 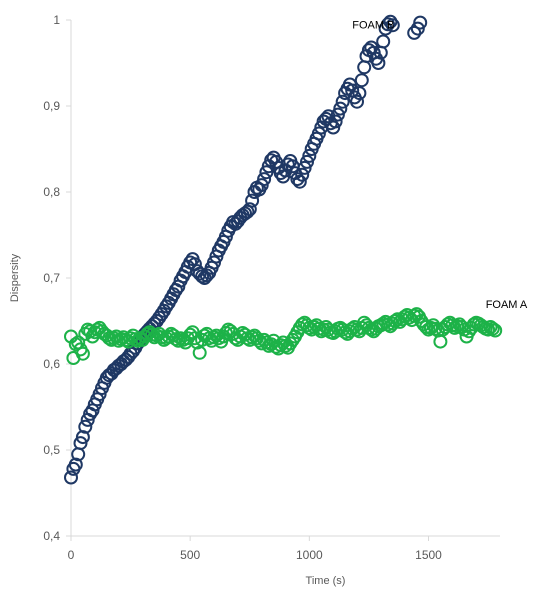 I want to click on x-tick-label: 0, so click(x=71, y=555).